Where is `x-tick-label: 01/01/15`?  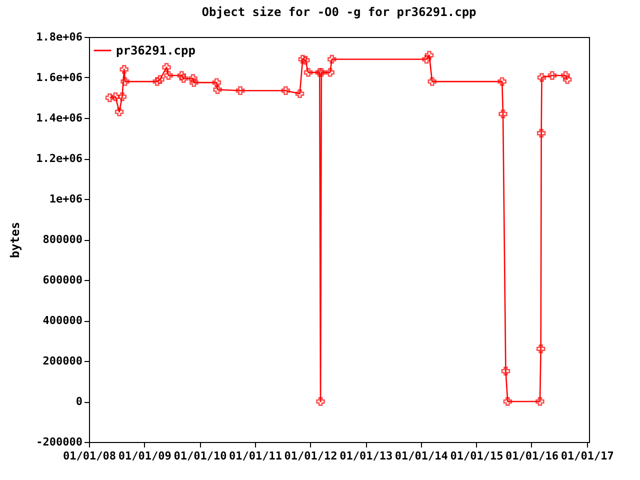
x-tick-label: 01/01/15 is located at coordinates (477, 456).